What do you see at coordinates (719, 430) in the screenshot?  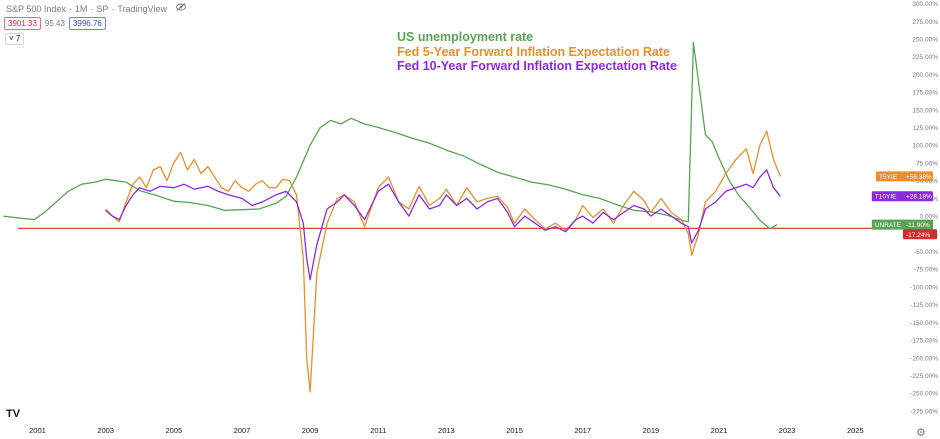 I see `x-tick-label: 2021` at bounding box center [719, 430].